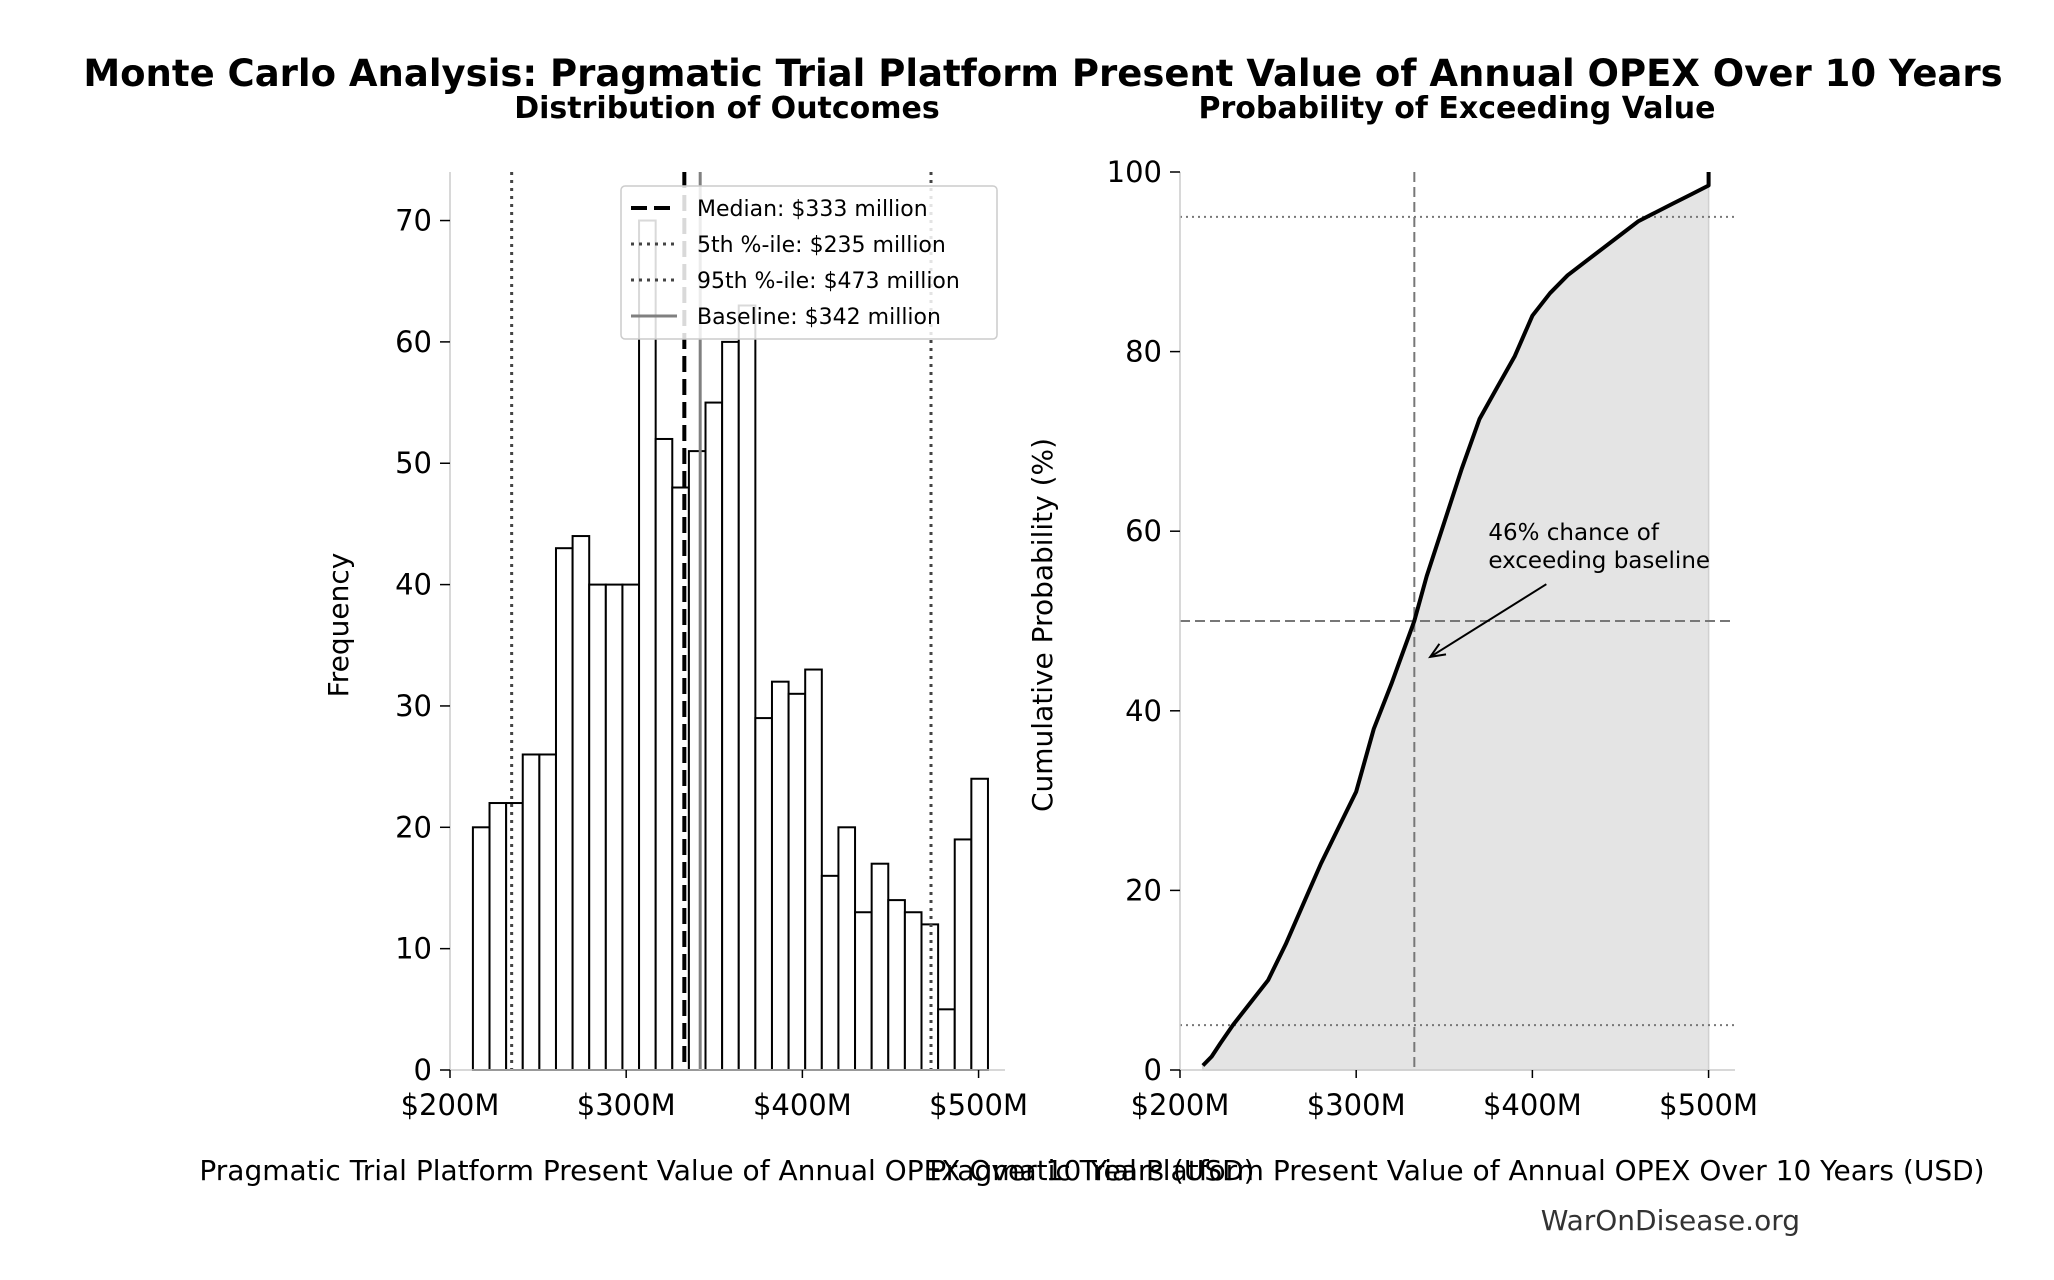  Describe the element at coordinates (338, 625) in the screenshot. I see `histogram-y-axis-label: Frequency` at that location.